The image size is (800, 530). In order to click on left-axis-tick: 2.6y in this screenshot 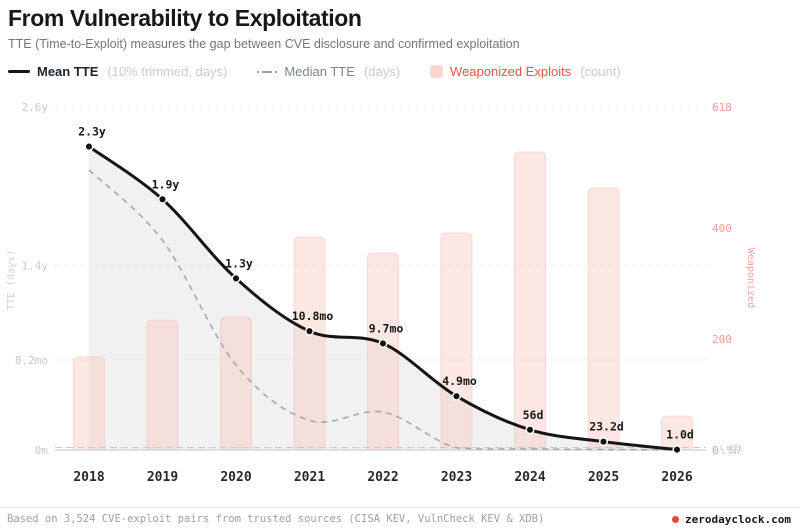, I will do `click(35, 107)`.